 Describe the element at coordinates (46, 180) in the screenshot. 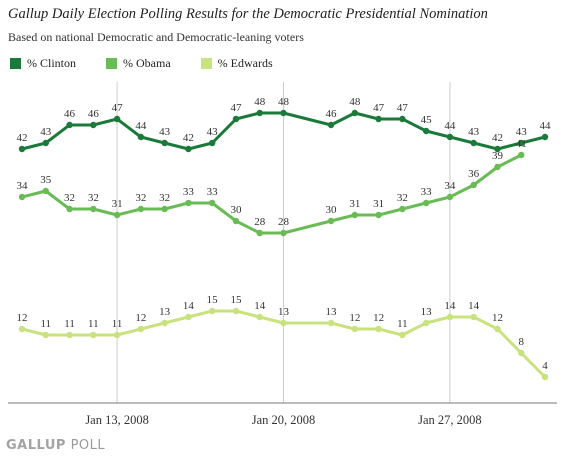

I see `data-label-obama: 35` at that location.